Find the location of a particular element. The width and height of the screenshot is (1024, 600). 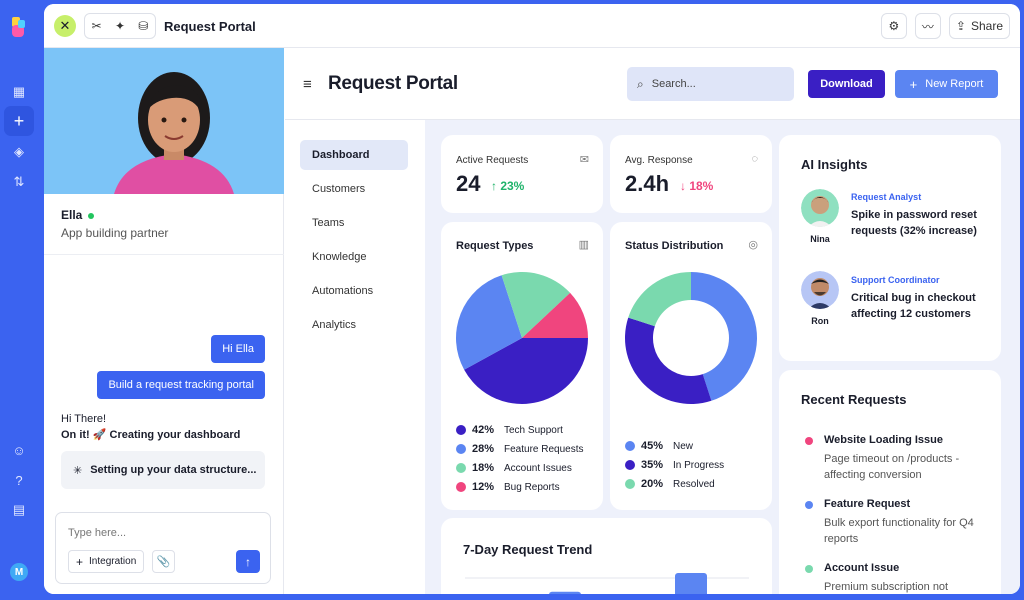

layers-icon: ◈ is located at coordinates (19, 151).